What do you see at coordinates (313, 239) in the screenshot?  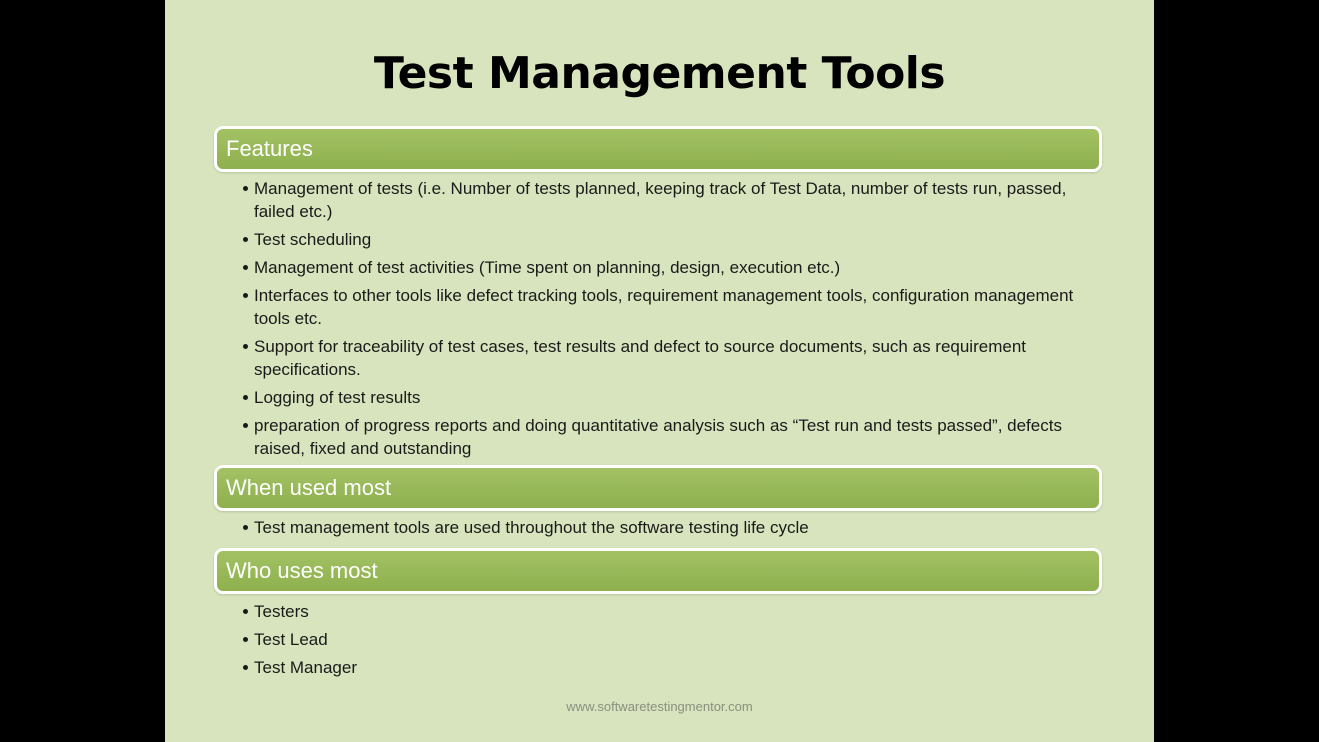 I see `bullet-text: Test scheduling` at bounding box center [313, 239].